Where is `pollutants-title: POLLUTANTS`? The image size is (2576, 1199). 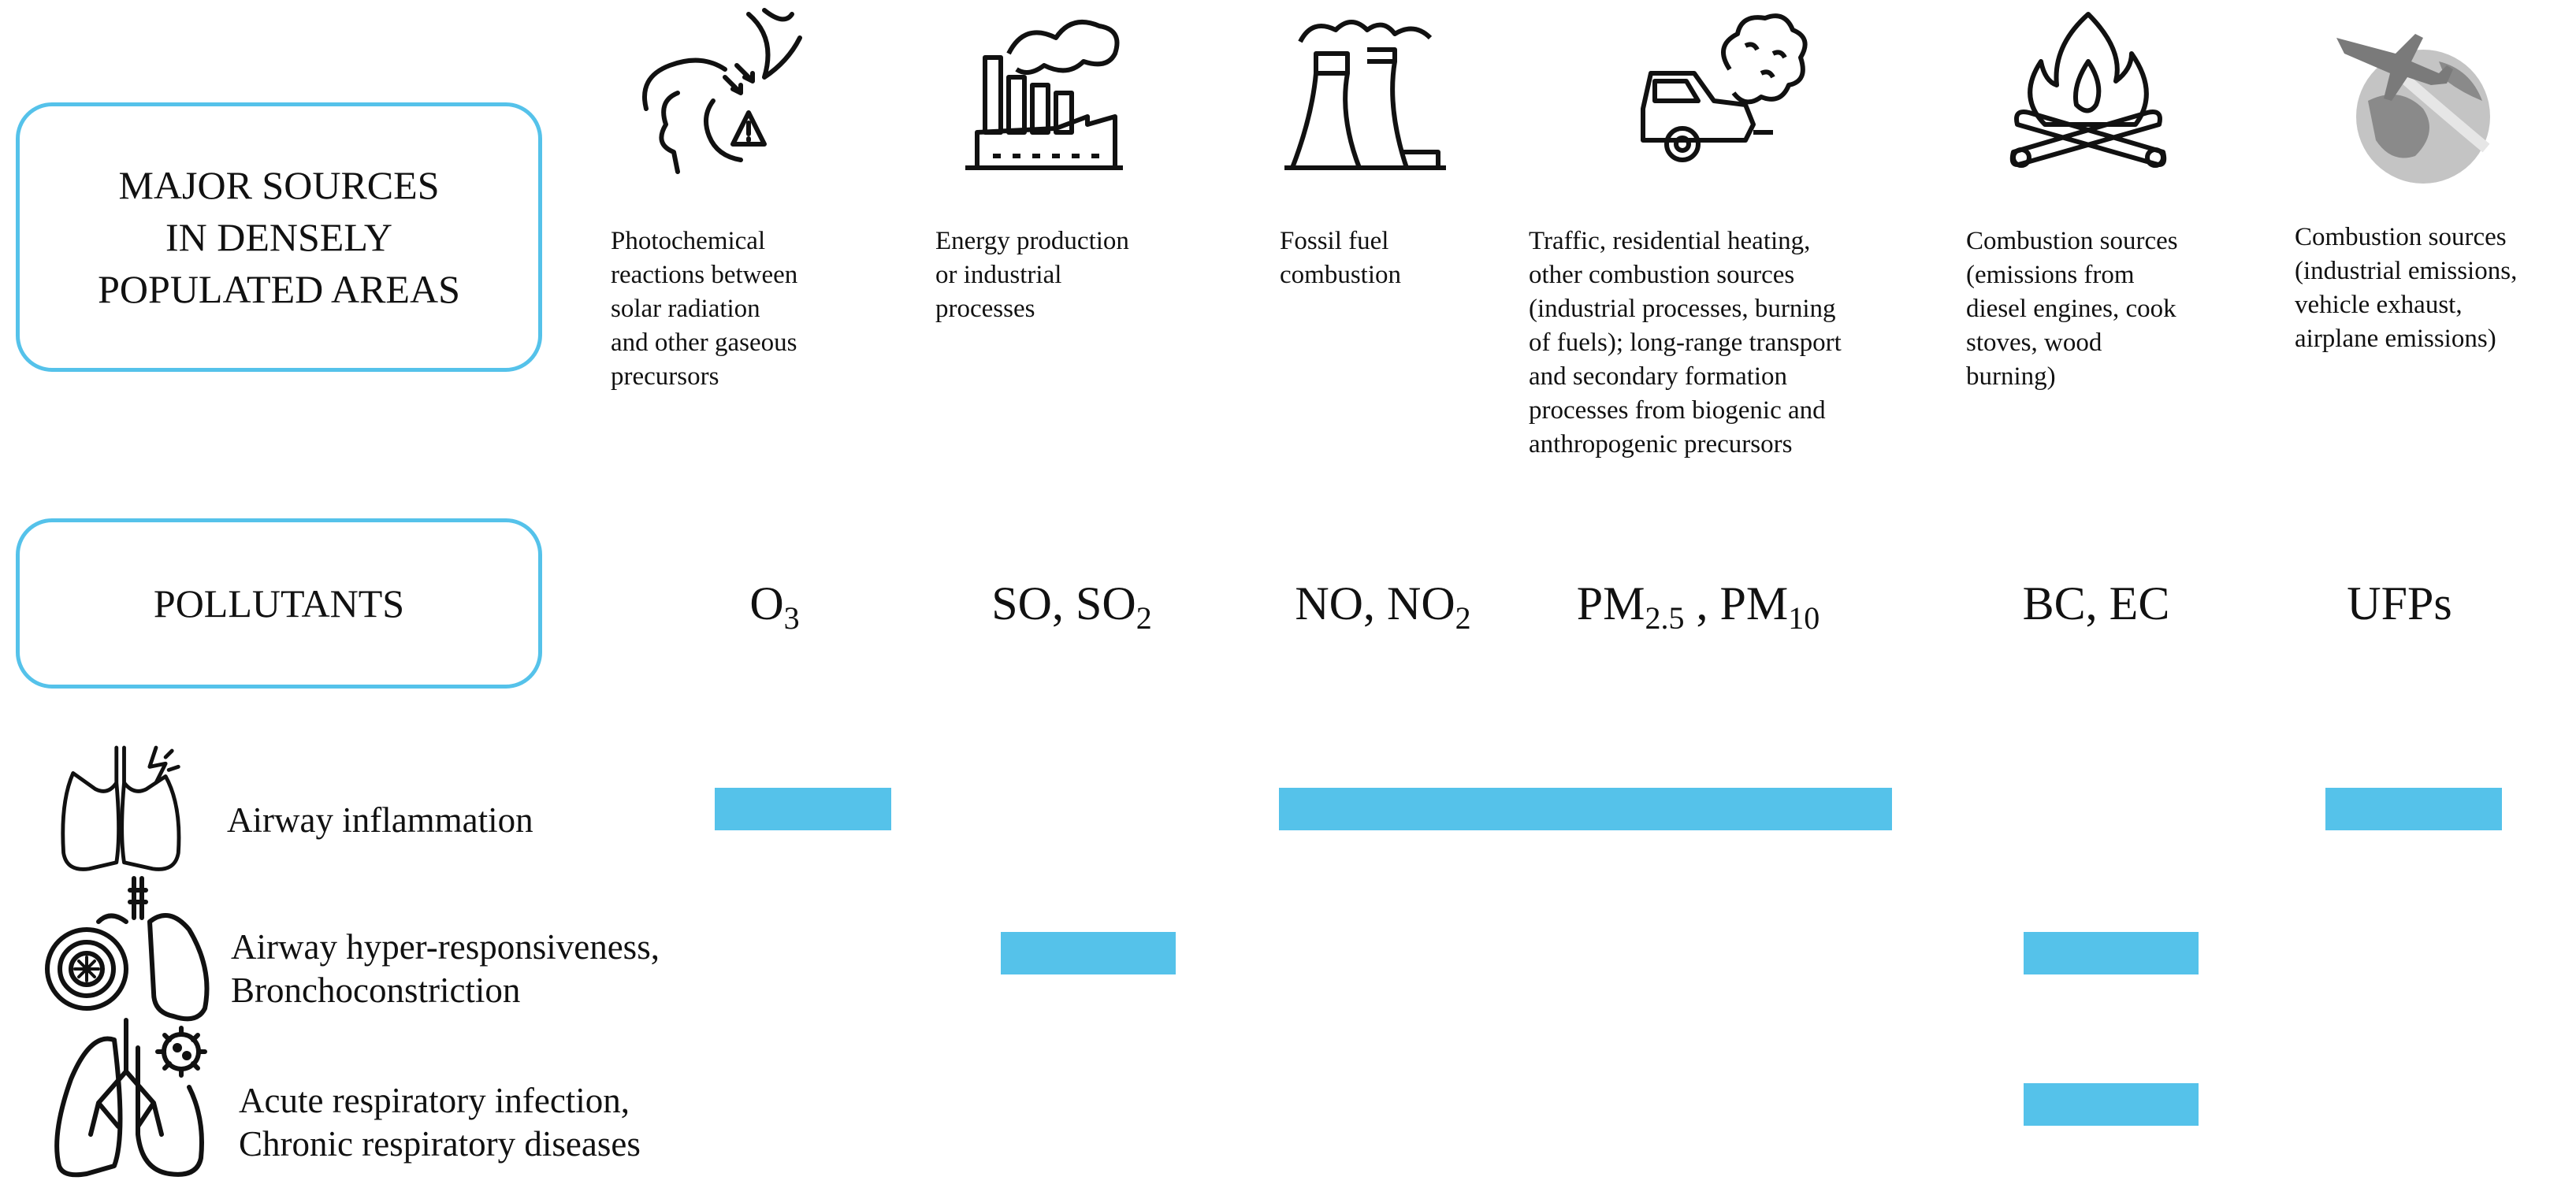 pollutants-title: POLLUTANTS is located at coordinates (279, 603).